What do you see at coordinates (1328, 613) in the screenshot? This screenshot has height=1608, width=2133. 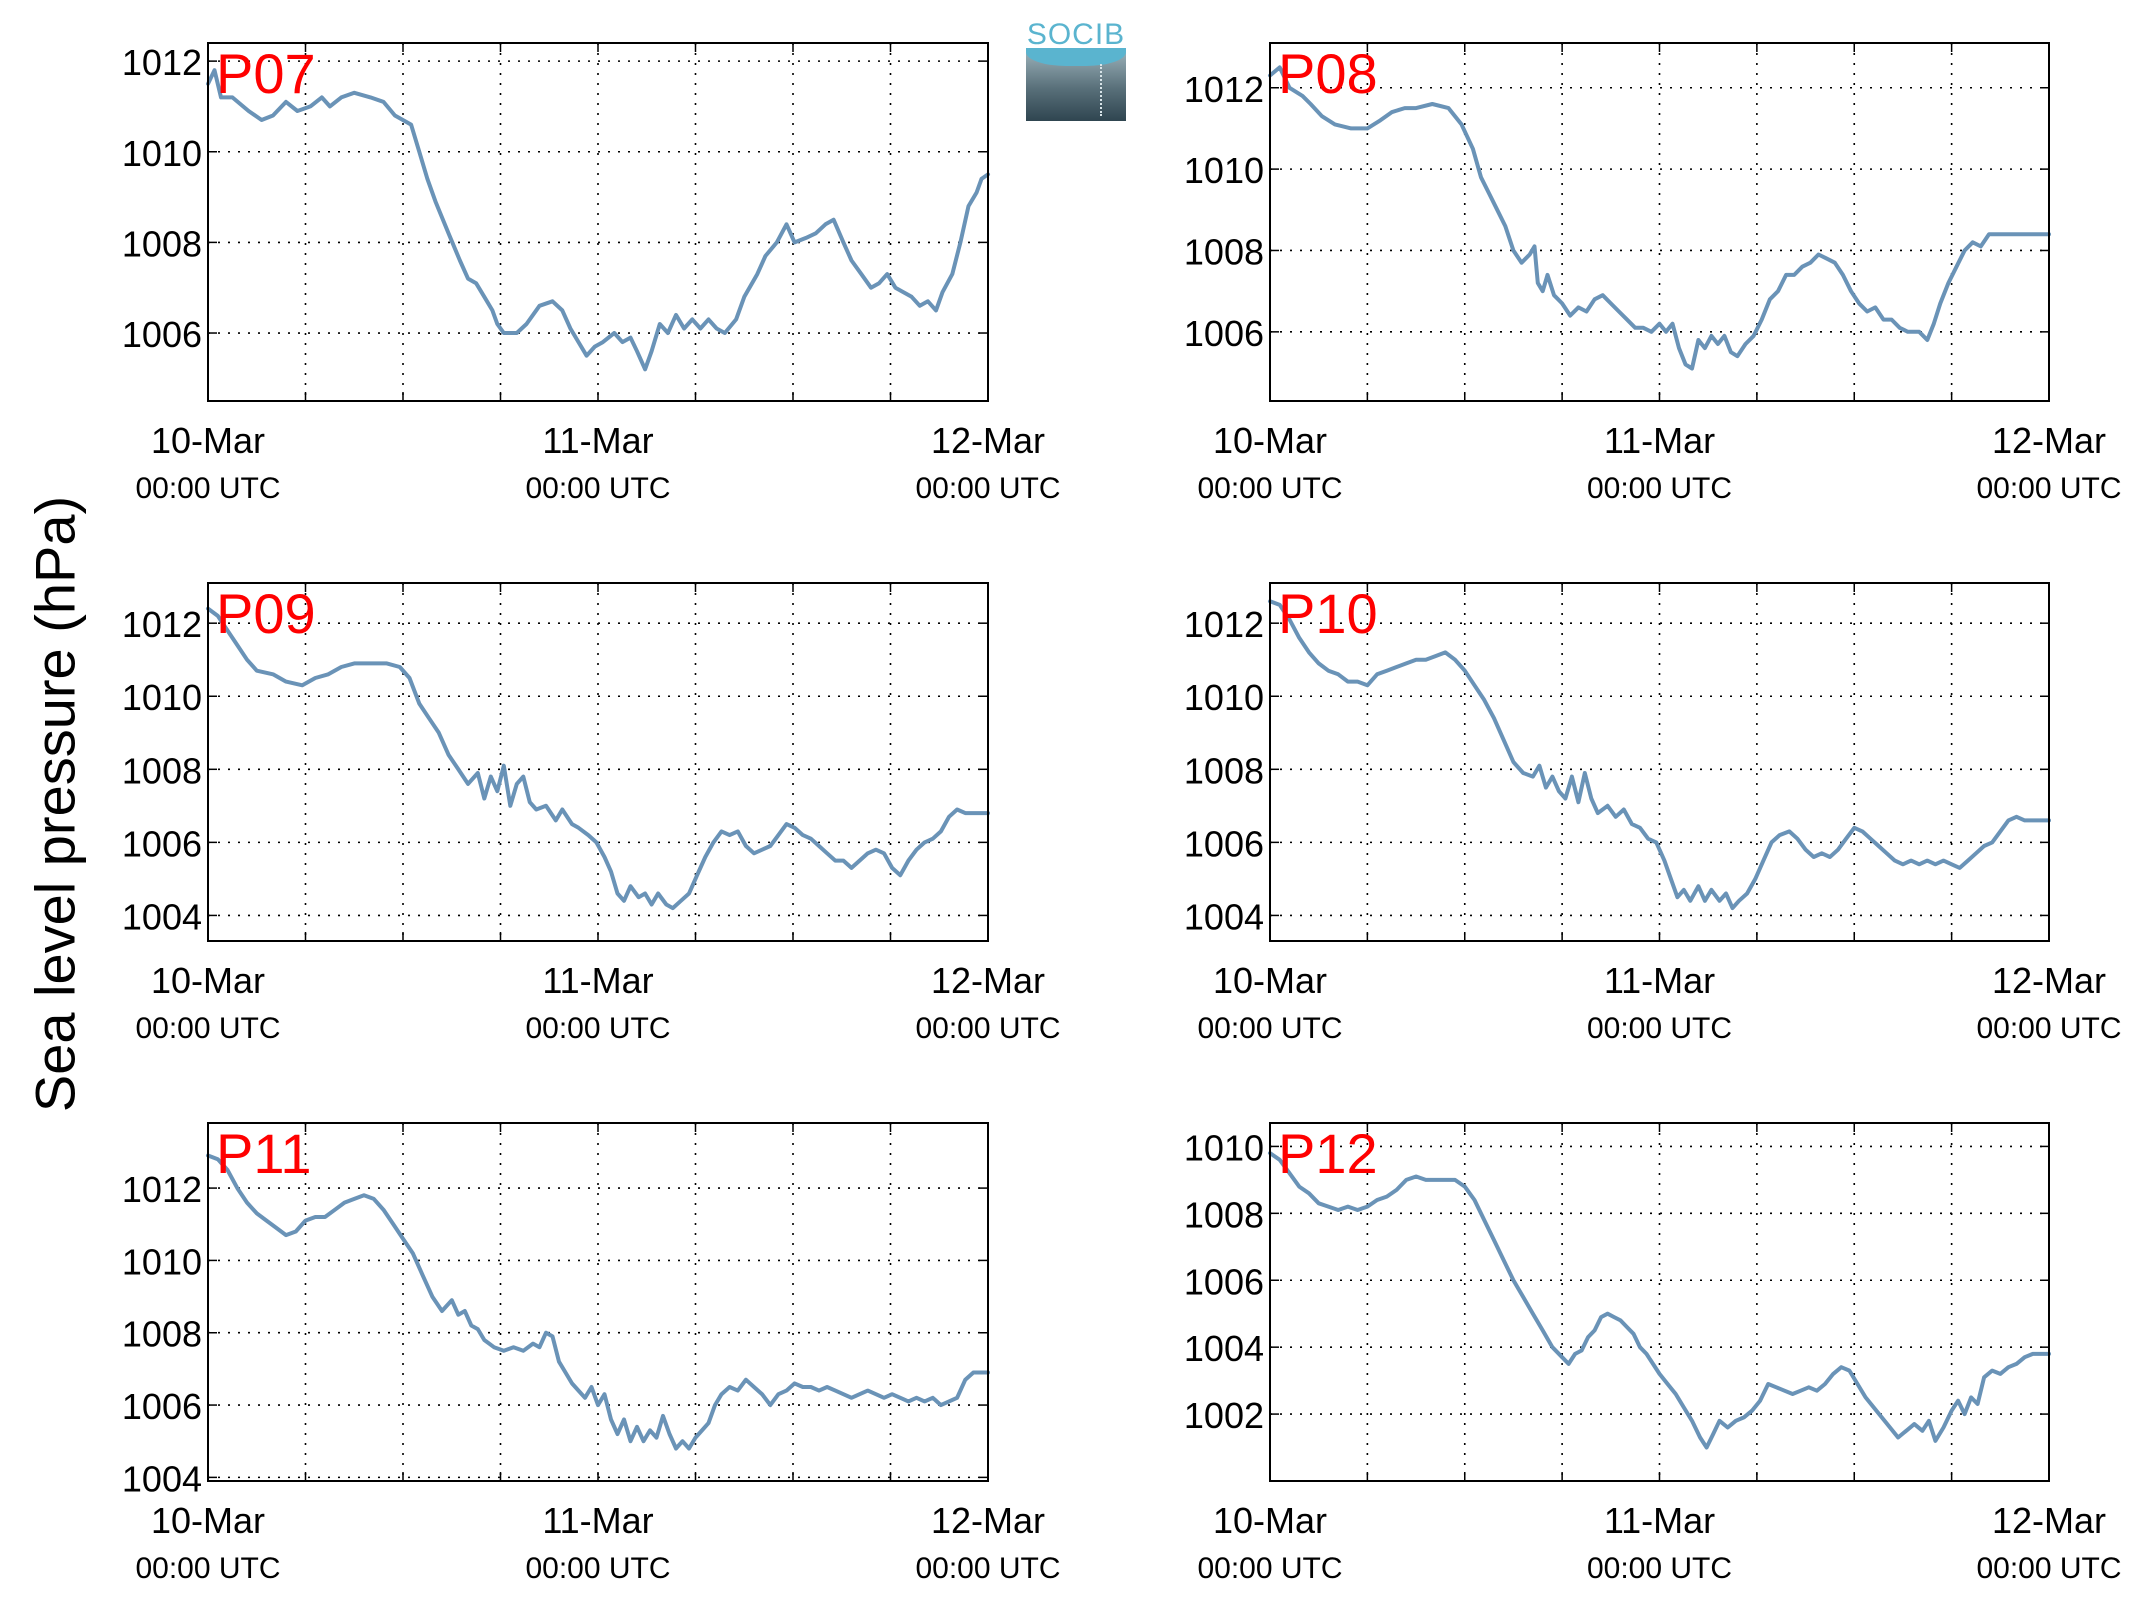 I see `panel-label: P10` at bounding box center [1328, 613].